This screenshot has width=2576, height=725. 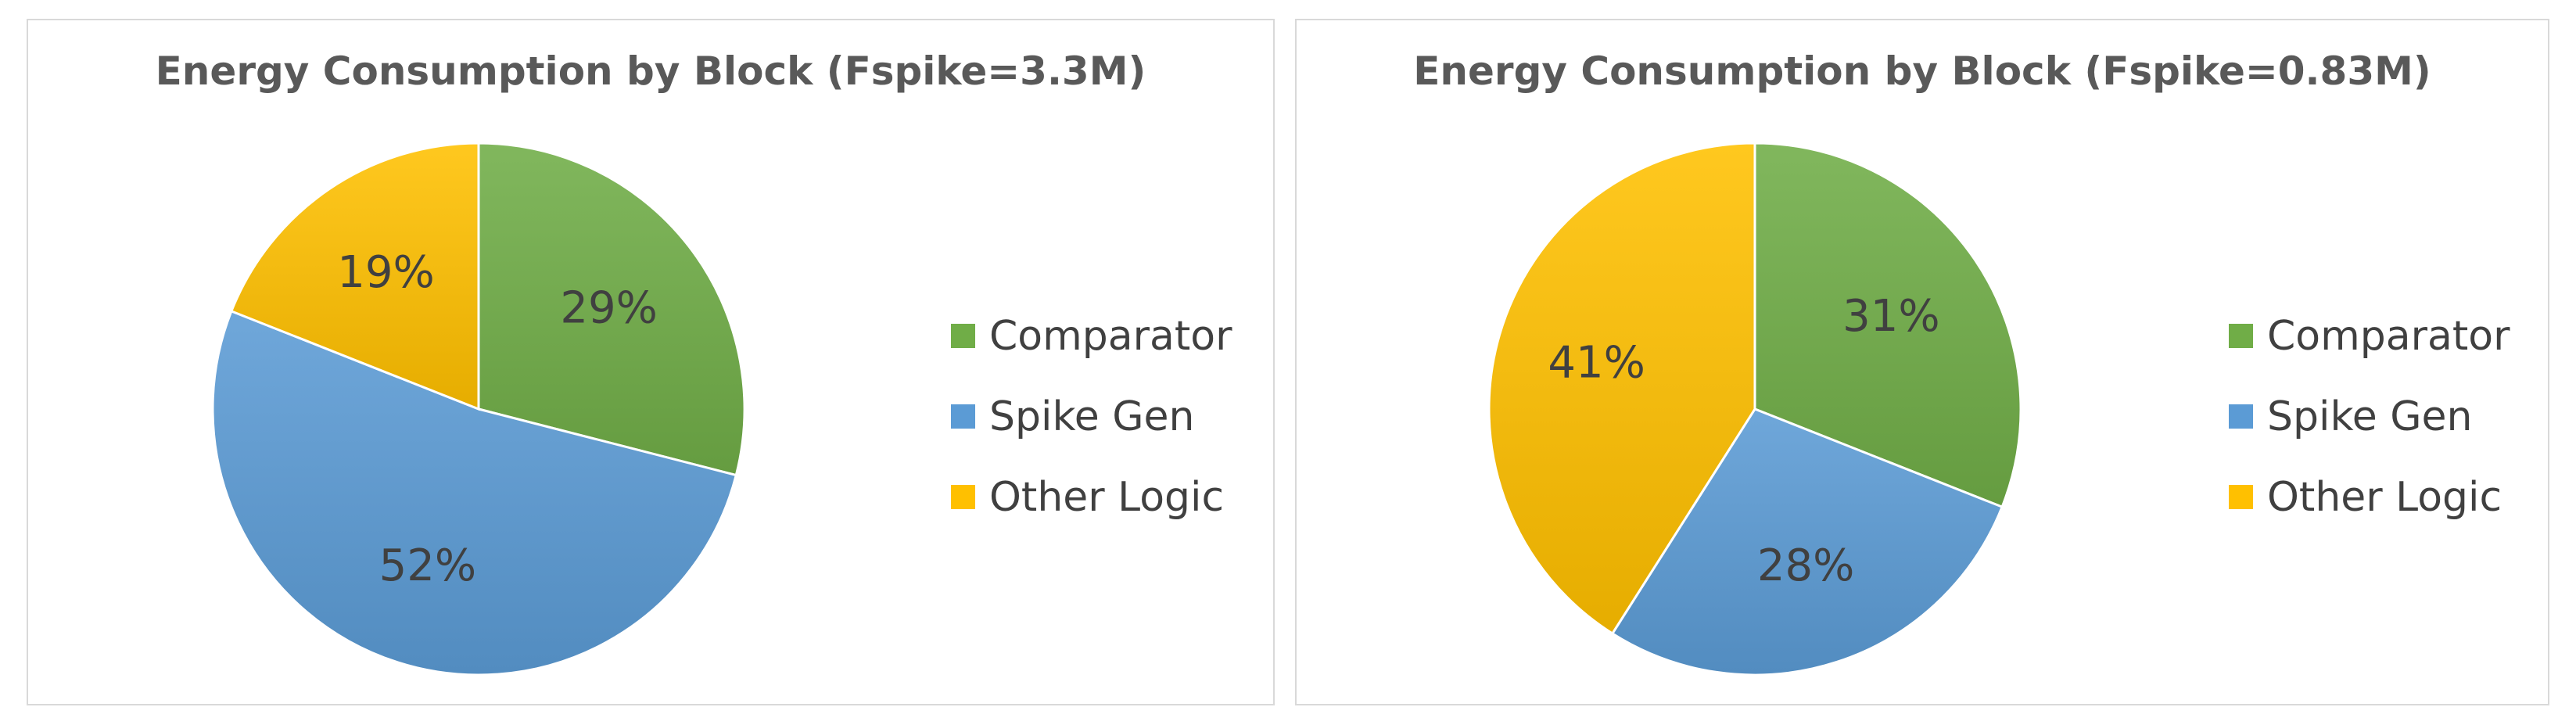 I want to click on data-label-comparator: 29%, so click(x=608, y=307).